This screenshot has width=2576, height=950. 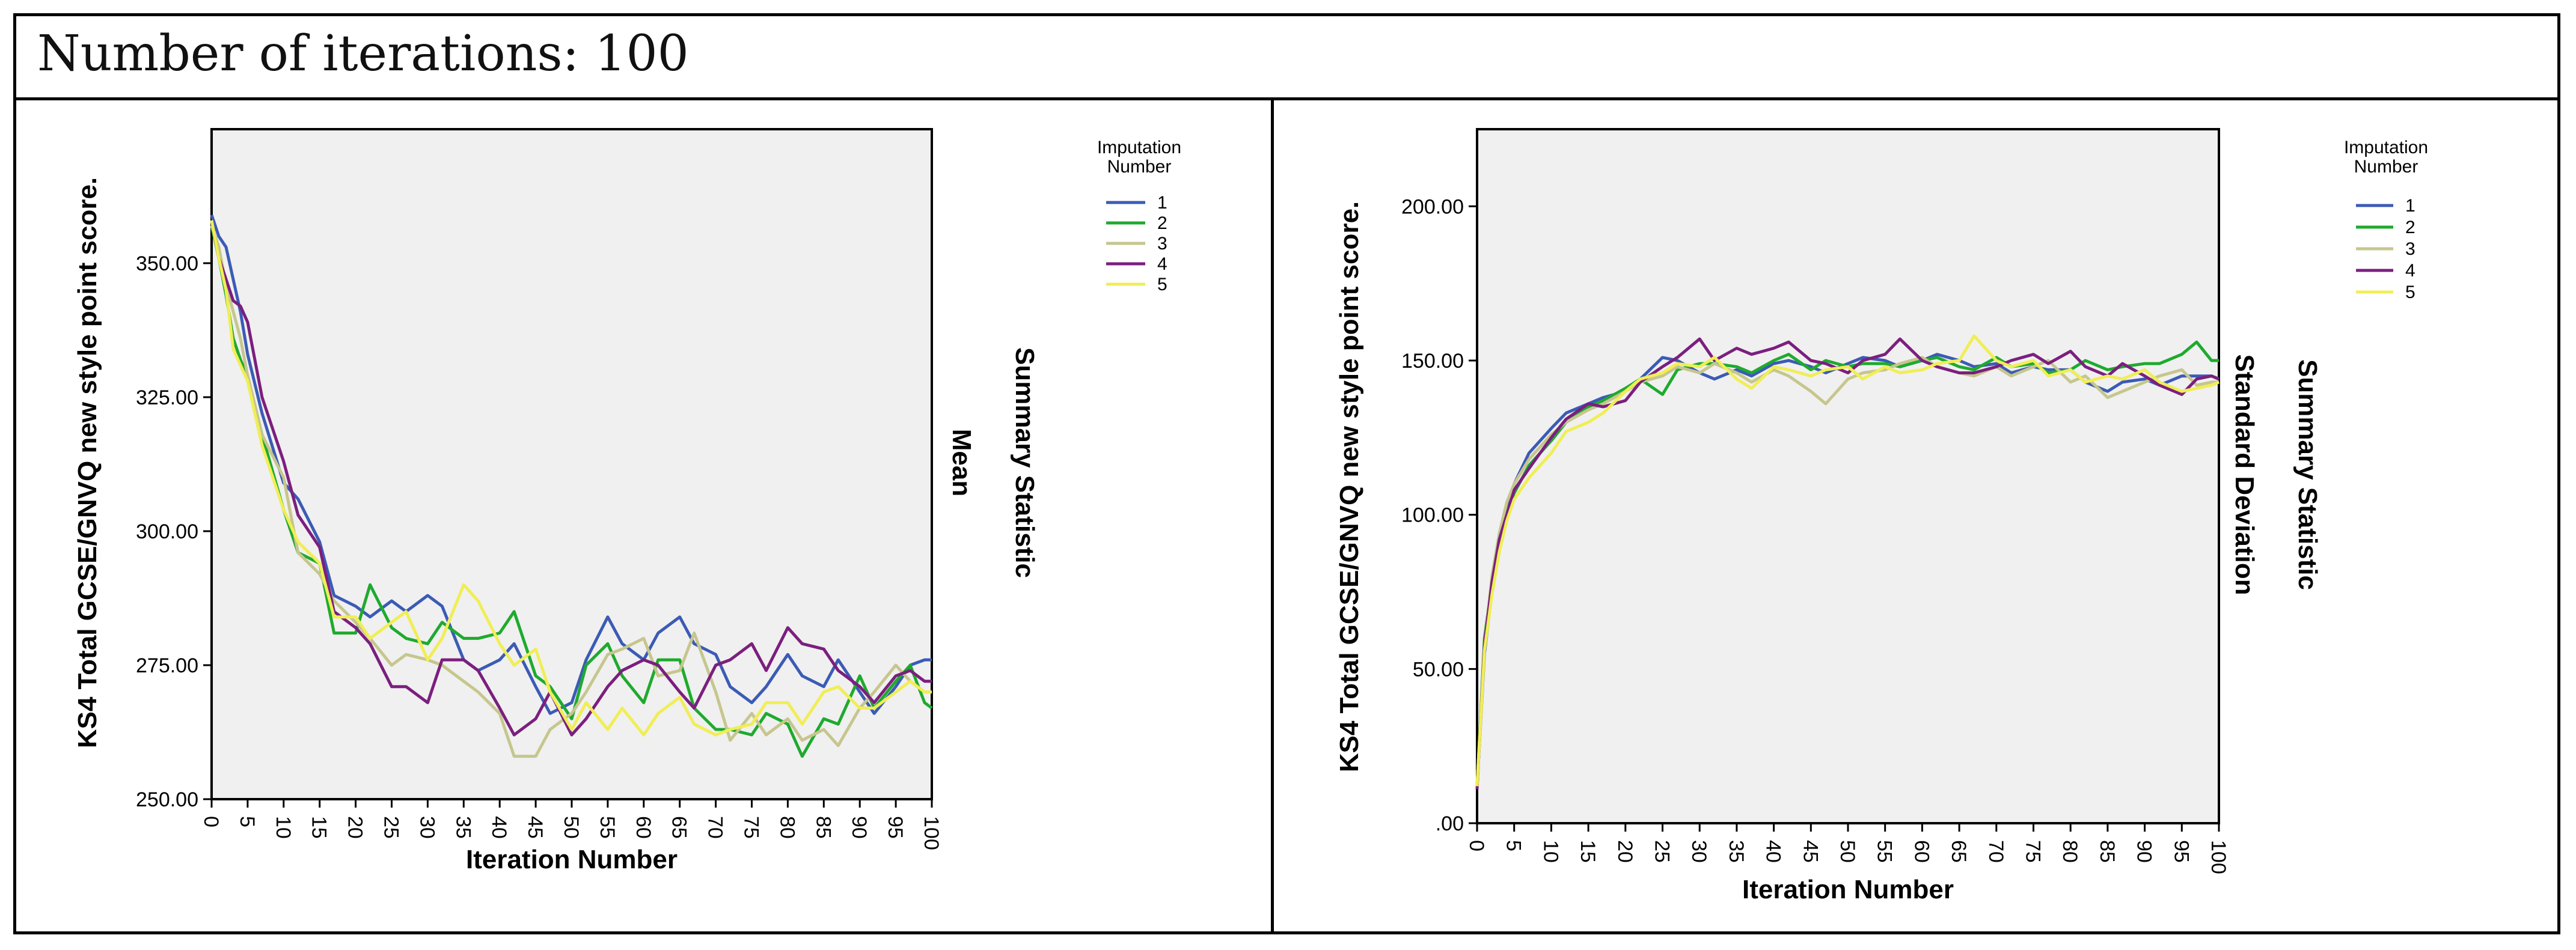 What do you see at coordinates (1272, 516) in the screenshot?
I see `panel-divider` at bounding box center [1272, 516].